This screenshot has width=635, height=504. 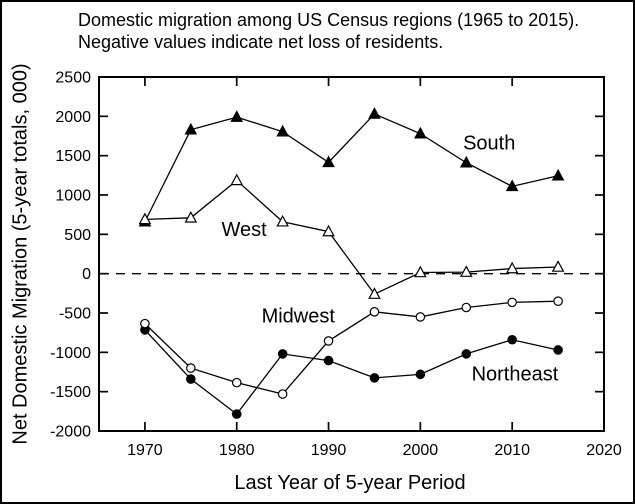 What do you see at coordinates (70, 353) in the screenshot?
I see `y-tick-label: -1000` at bounding box center [70, 353].